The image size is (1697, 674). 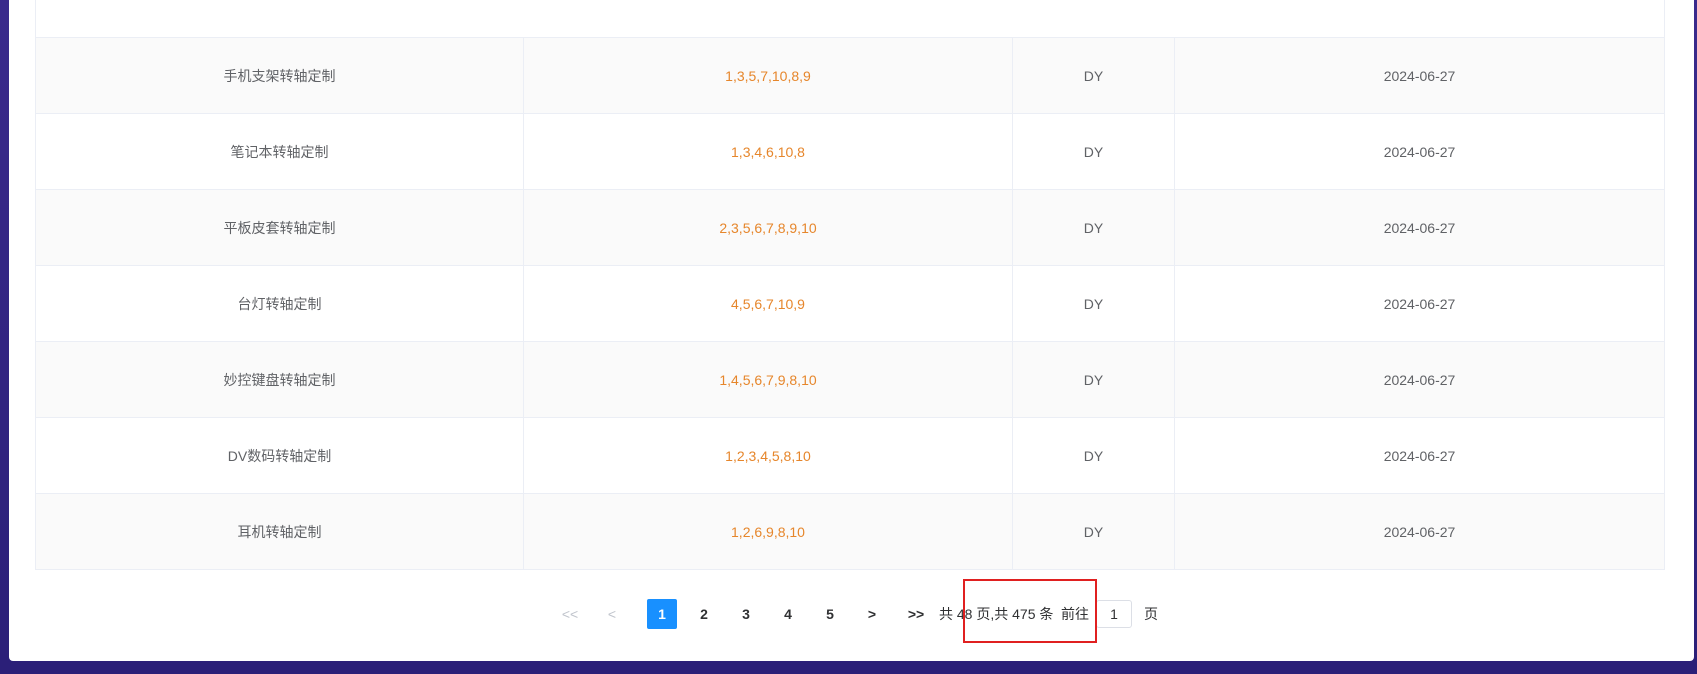 What do you see at coordinates (830, 614) in the screenshot?
I see `page-number: 5` at bounding box center [830, 614].